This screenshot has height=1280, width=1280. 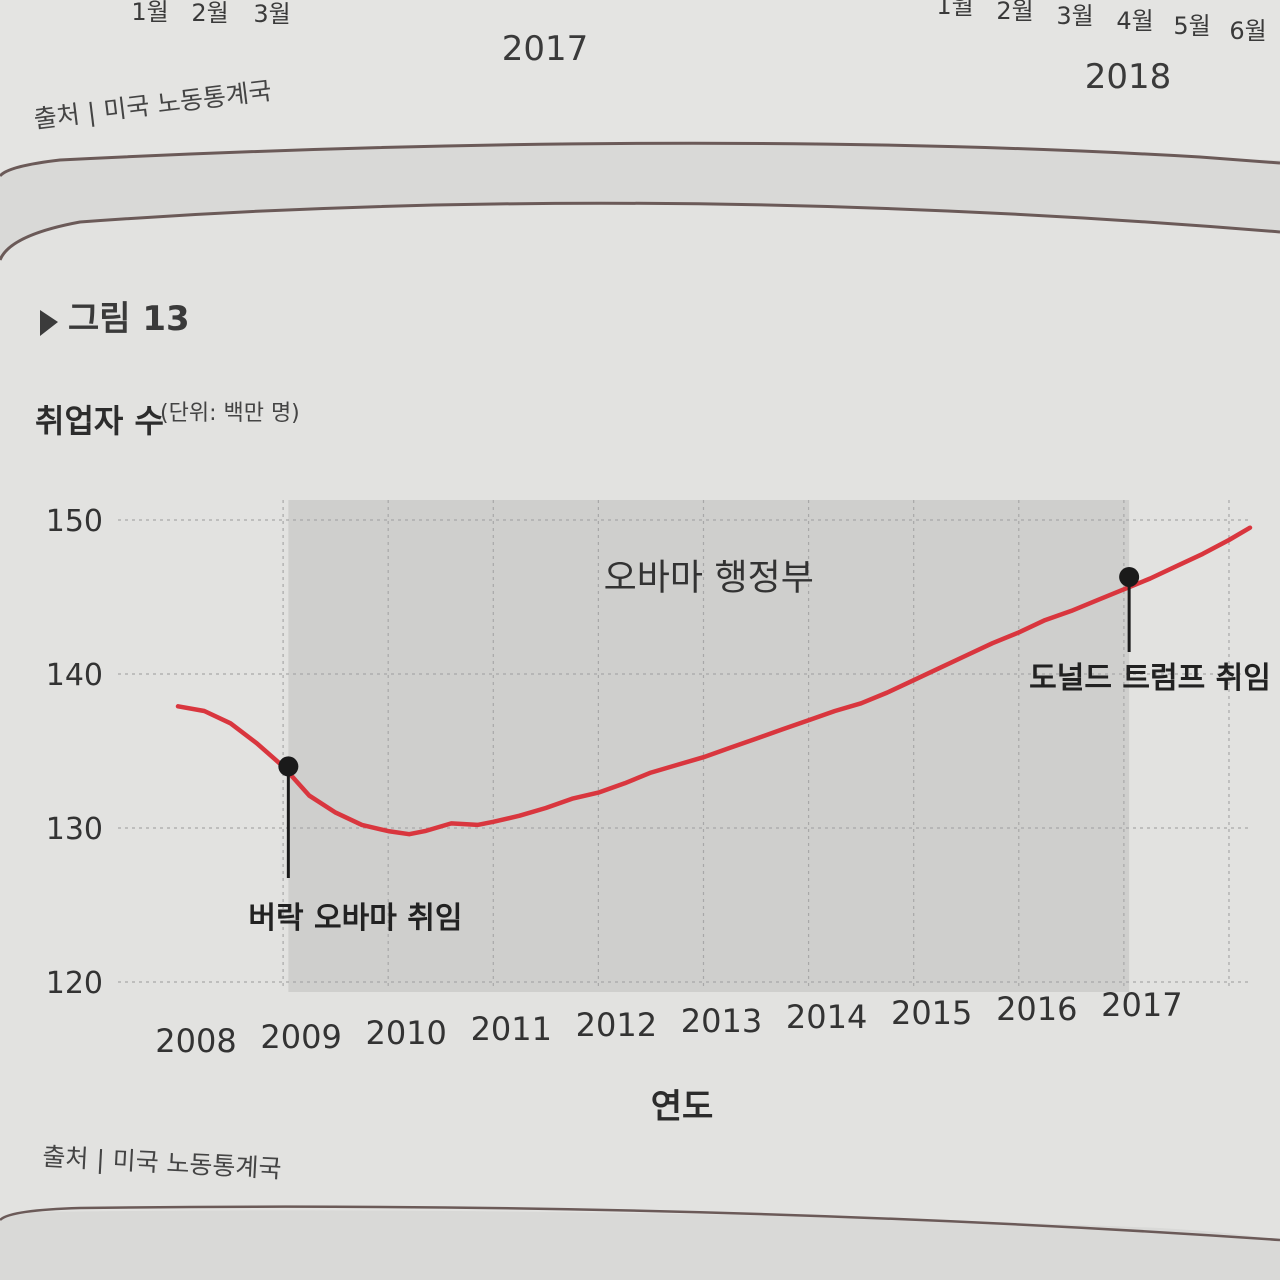 I want to click on month-label: 5월, so click(x=1191, y=26).